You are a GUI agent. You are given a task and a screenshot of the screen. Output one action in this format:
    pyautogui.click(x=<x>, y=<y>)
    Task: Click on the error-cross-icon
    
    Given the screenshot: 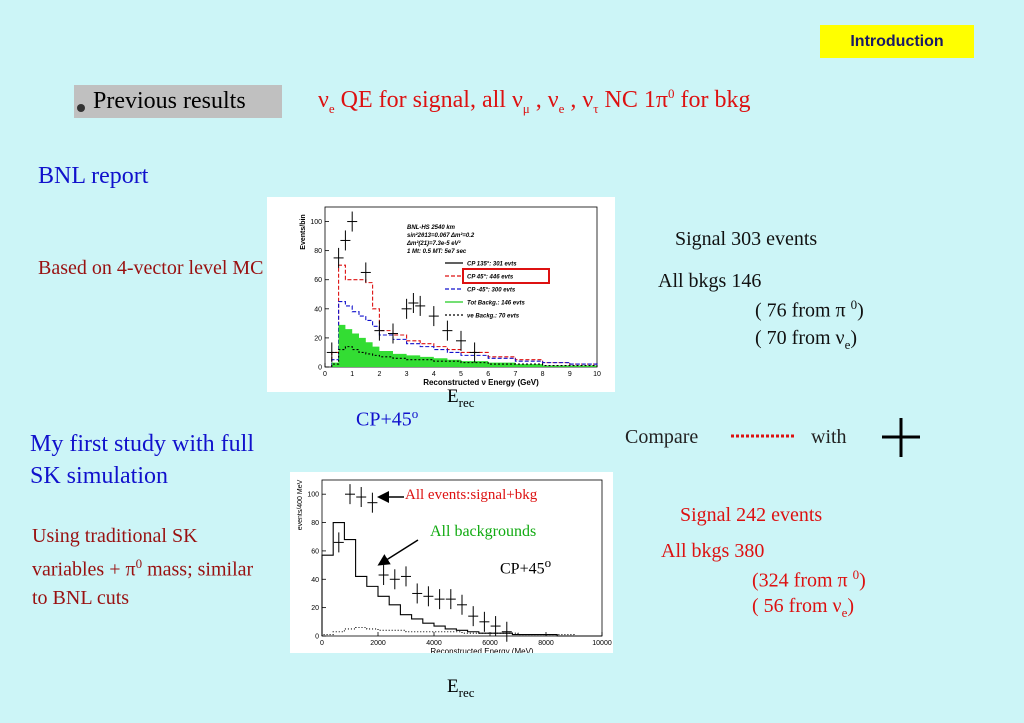 What is the action you would take?
    pyautogui.click(x=901, y=437)
    